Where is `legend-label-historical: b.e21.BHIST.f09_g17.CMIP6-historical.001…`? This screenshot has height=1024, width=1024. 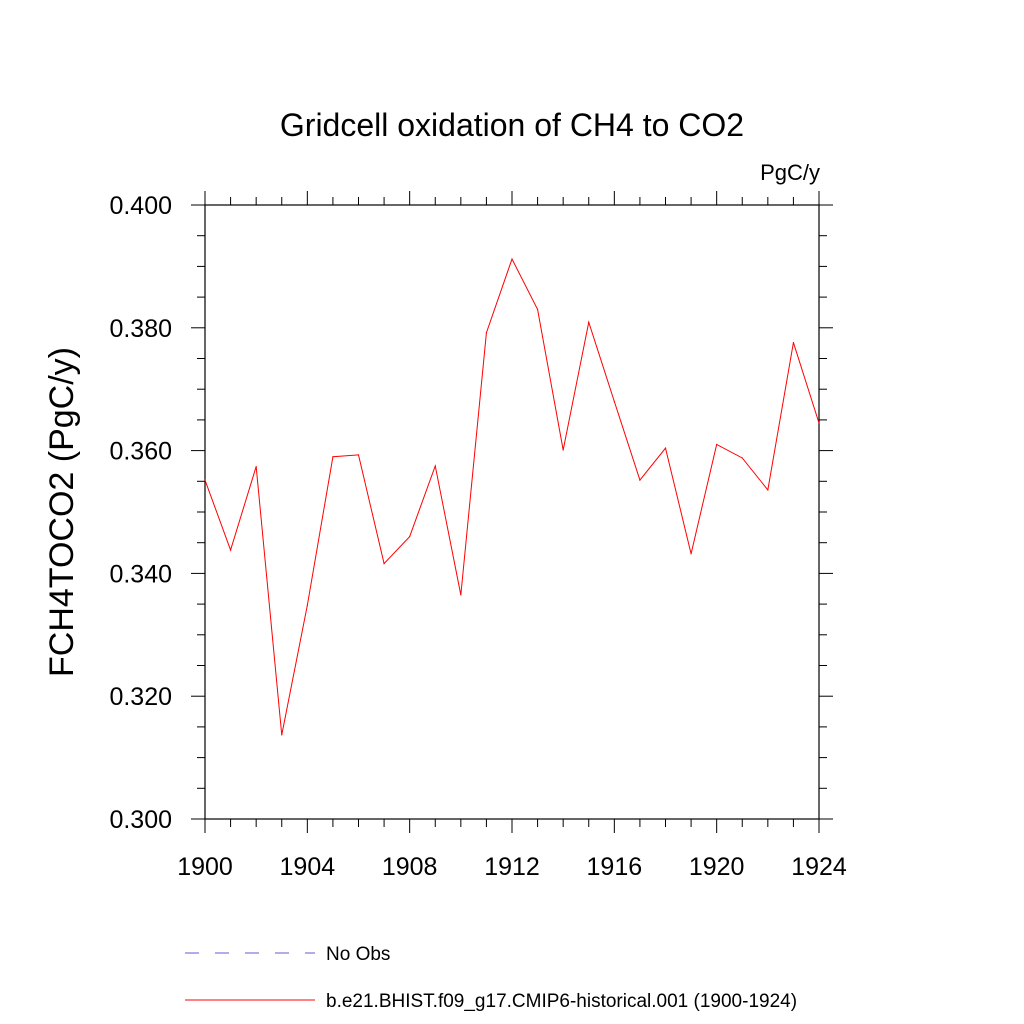 legend-label-historical: b.e21.BHIST.f09_g17.CMIP6-historical.001… is located at coordinates (561, 1001).